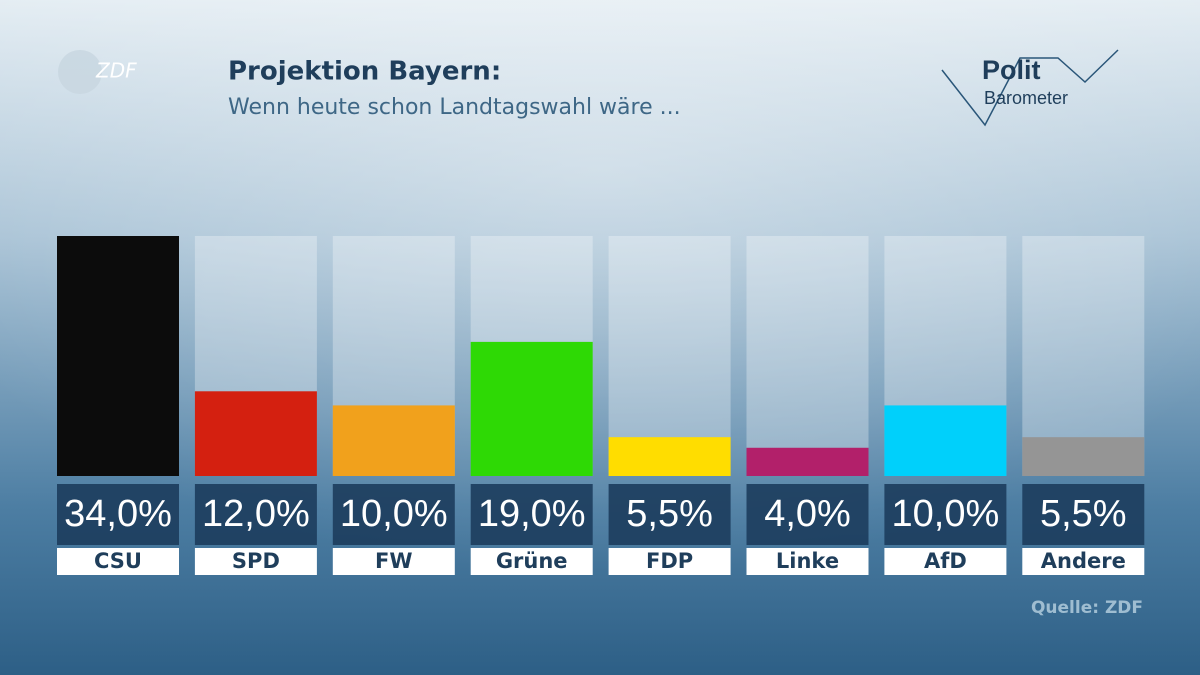 The width and height of the screenshot is (1200, 675). I want to click on value-label: 4,0%, so click(807, 514).